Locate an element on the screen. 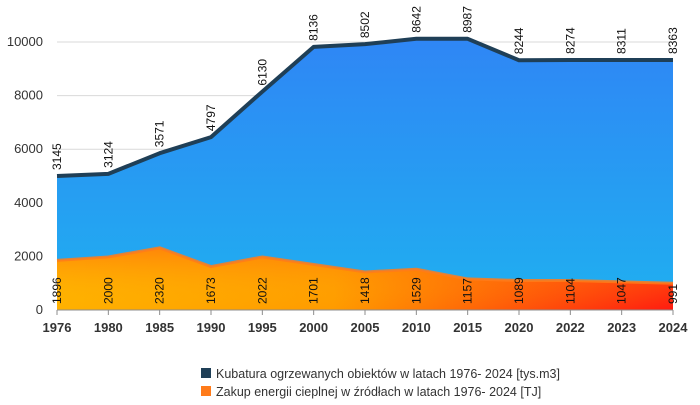 The image size is (700, 405). x-tick-label: 2024 is located at coordinates (674, 327).